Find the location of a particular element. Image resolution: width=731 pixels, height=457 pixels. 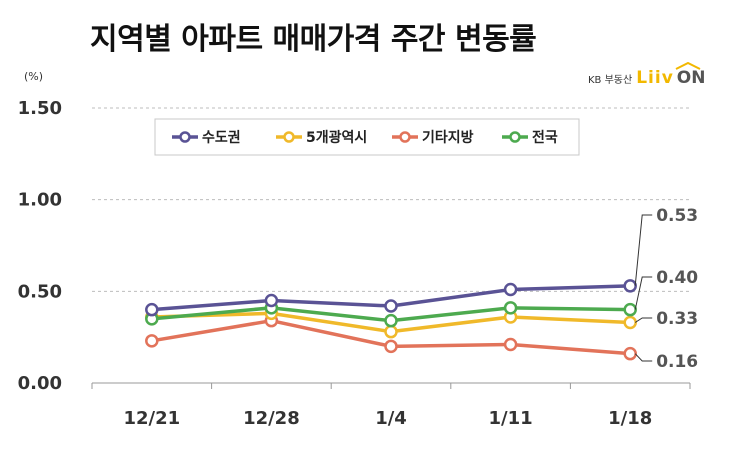

legend-item: 전국 is located at coordinates (530, 137).